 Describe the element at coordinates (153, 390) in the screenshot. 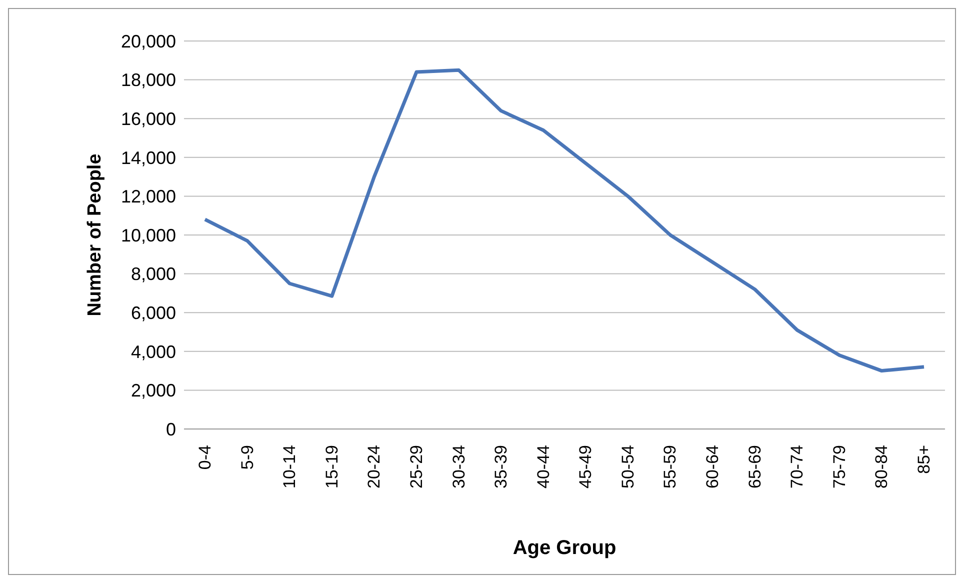

I see `y-tick-label: 2,000` at that location.